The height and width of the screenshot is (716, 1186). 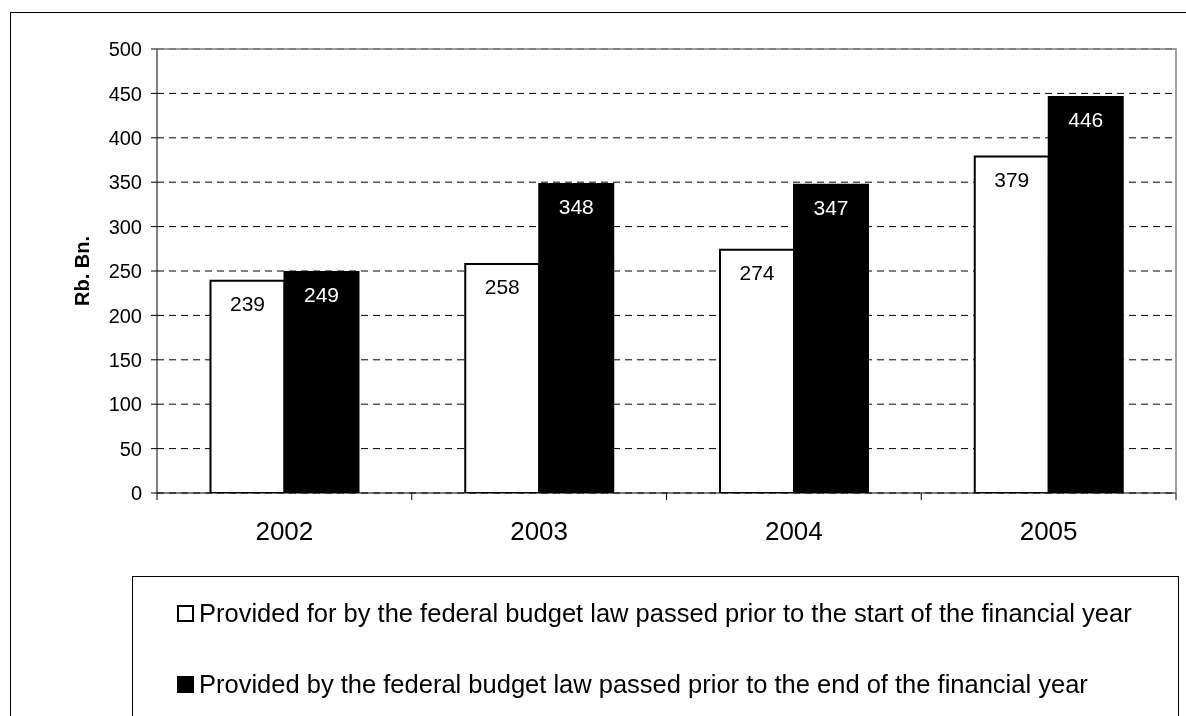 What do you see at coordinates (125, 93) in the screenshot?
I see `y-tick-label: 450` at bounding box center [125, 93].